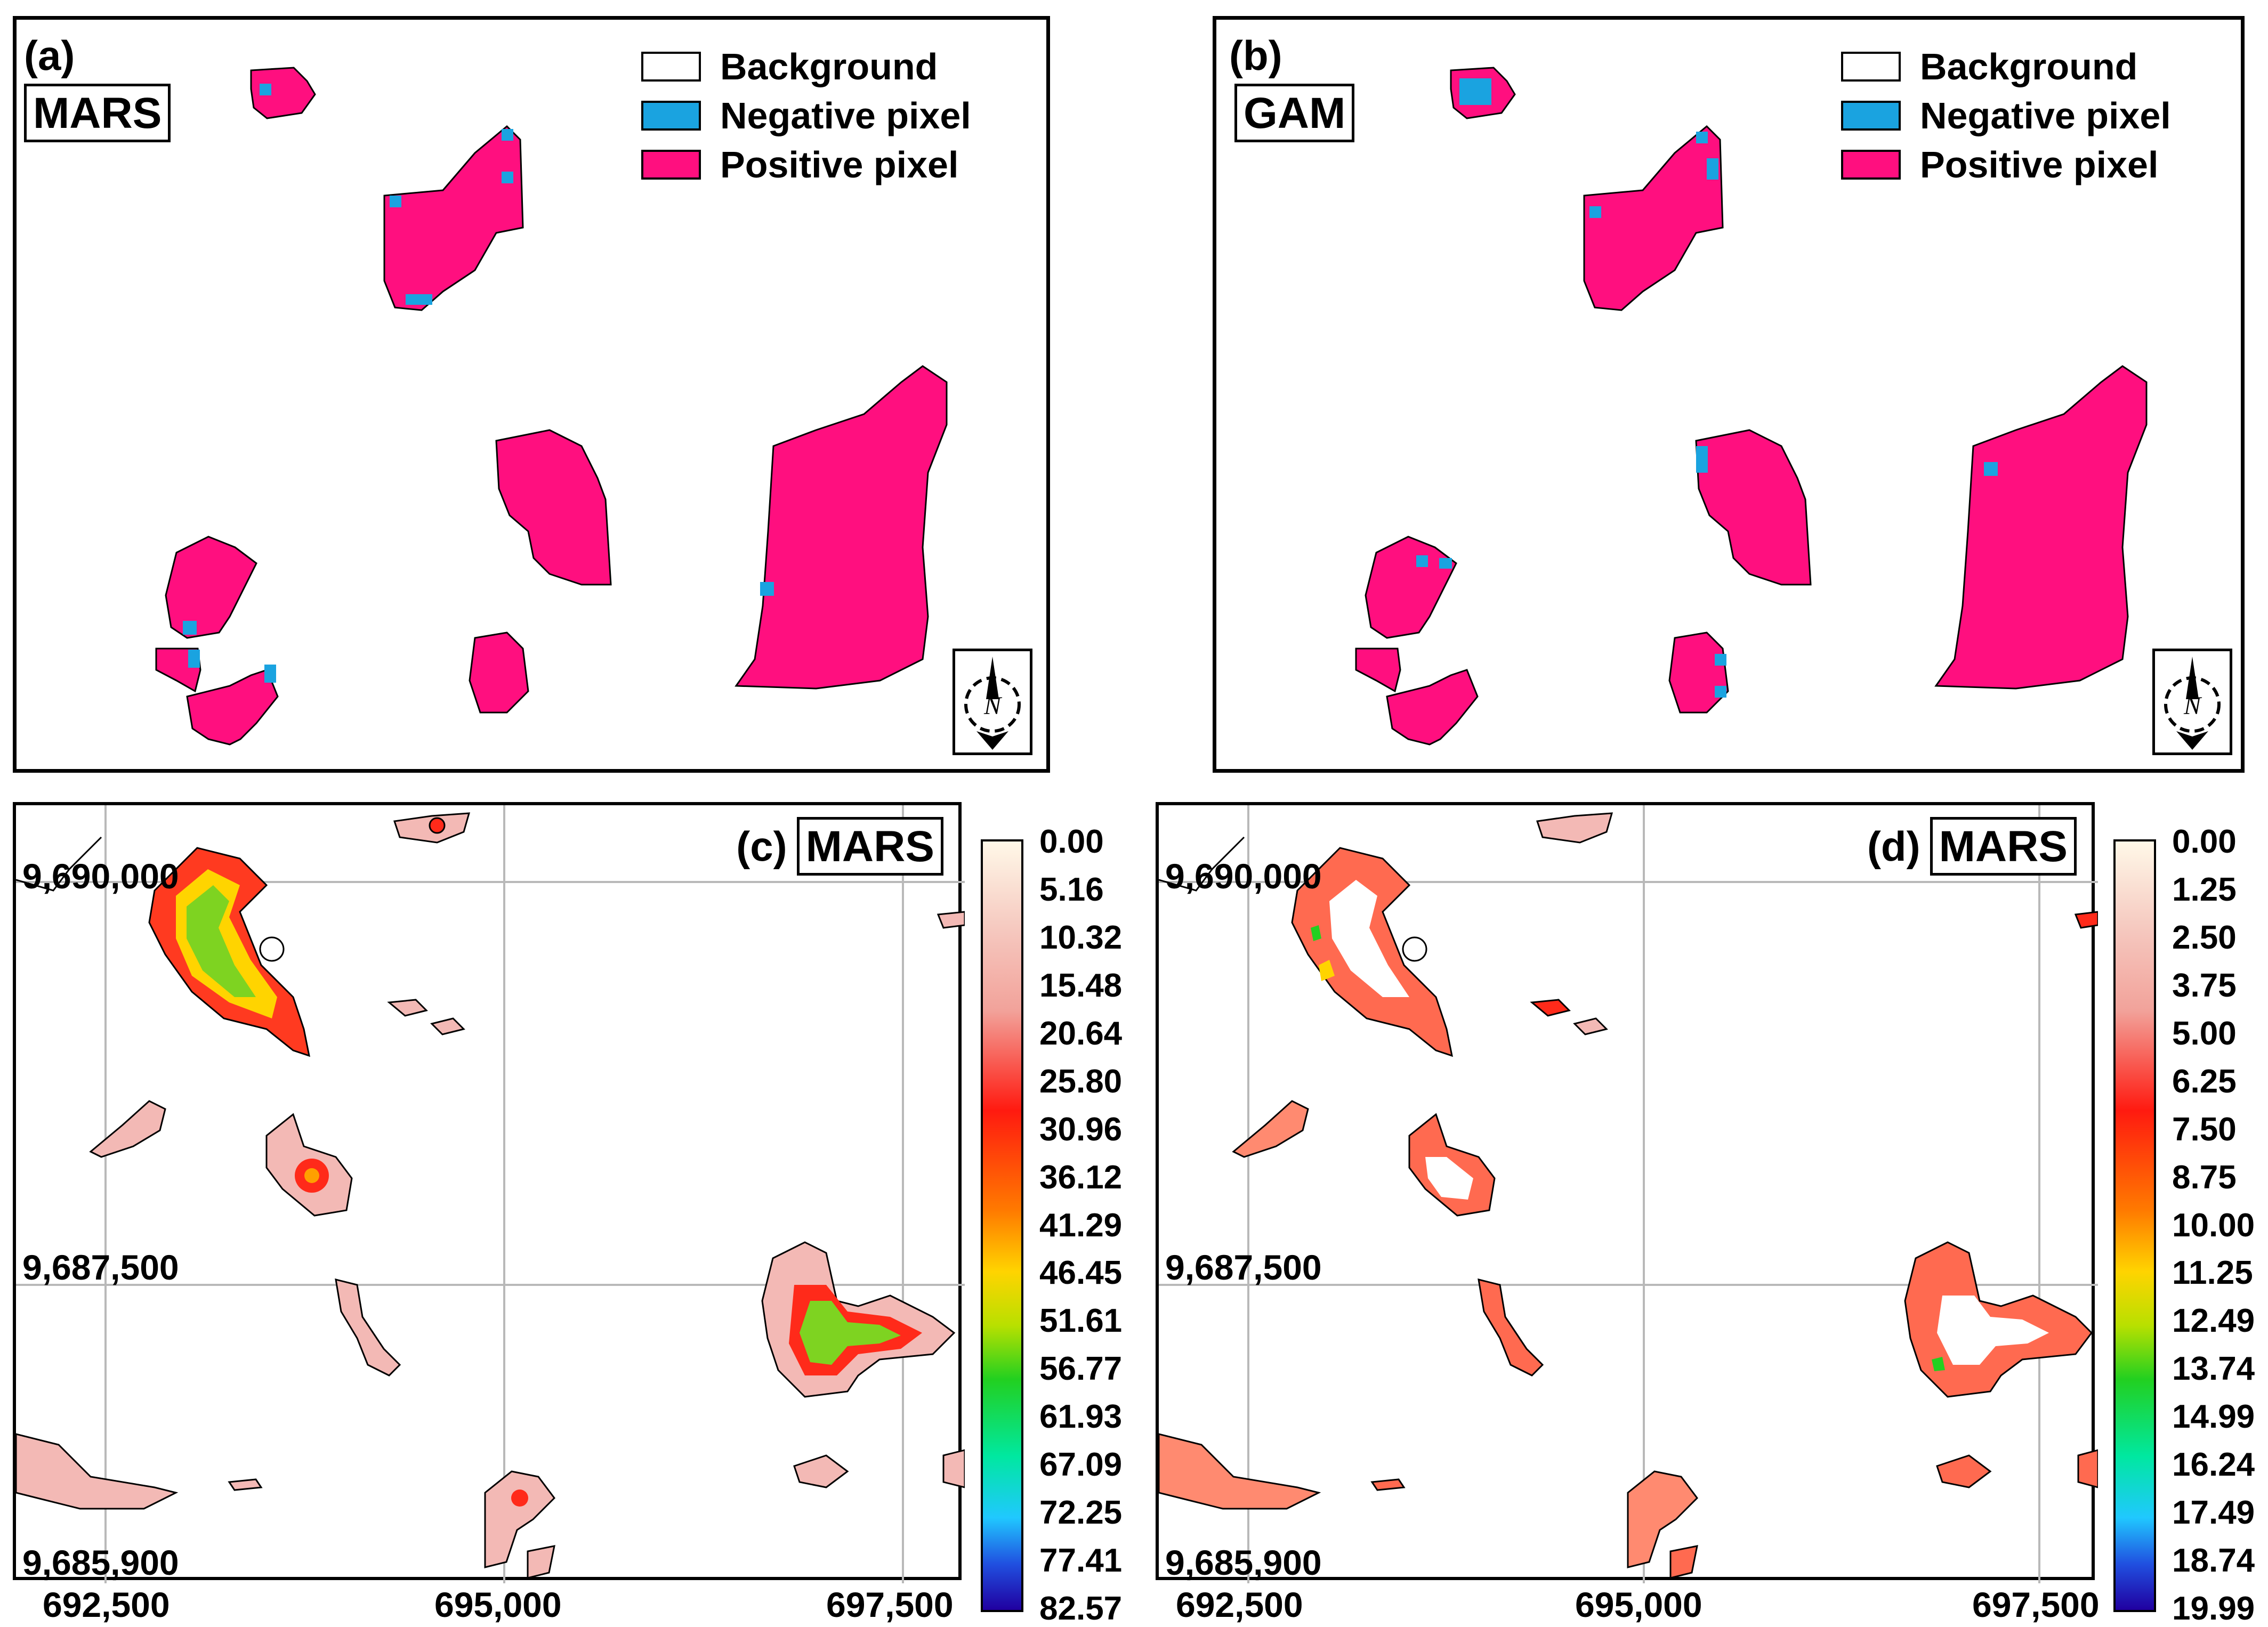  I want to click on colorbar-d-tick: 6.25, so click(2205, 1081).